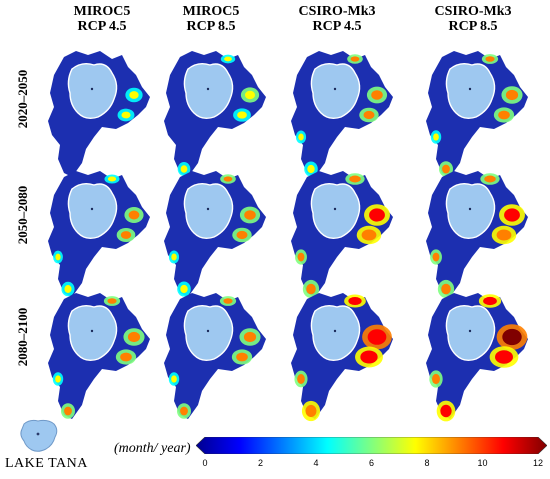 Image resolution: width=550 pixels, height=479 pixels. Describe the element at coordinates (260, 463) in the screenshot. I see `colorbar-tick-label: 2` at that location.